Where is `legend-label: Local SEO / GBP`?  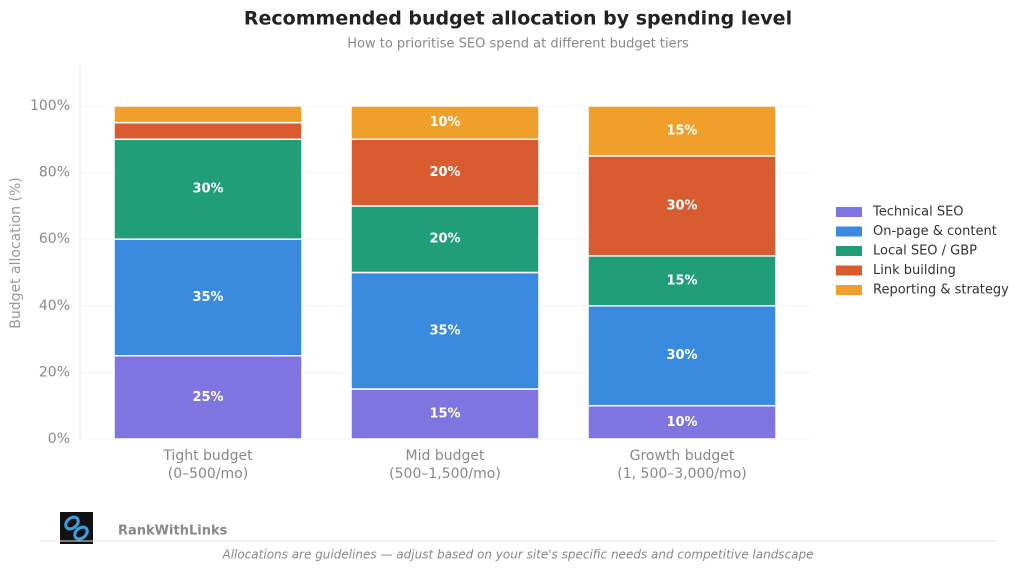
legend-label: Local SEO / GBP is located at coordinates (925, 251).